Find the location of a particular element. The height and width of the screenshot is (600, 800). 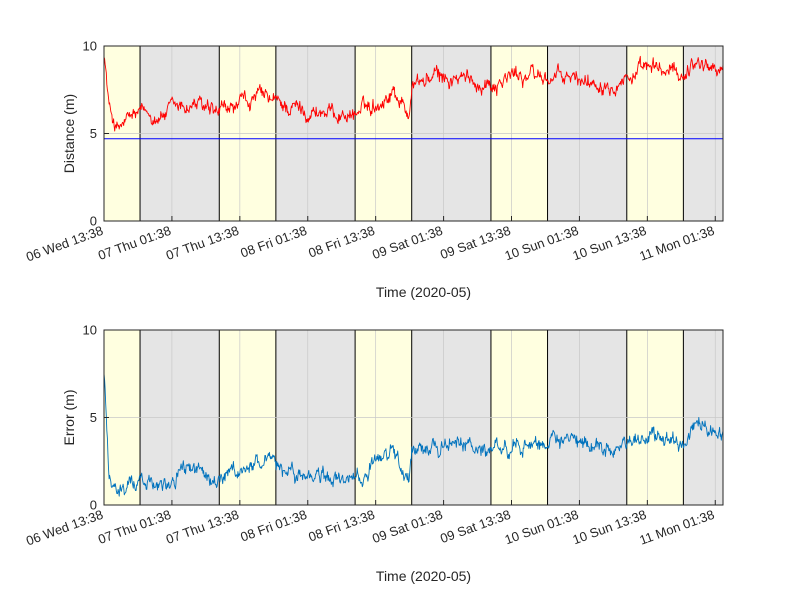

y-axis-label: Error (m) is located at coordinates (69, 418).